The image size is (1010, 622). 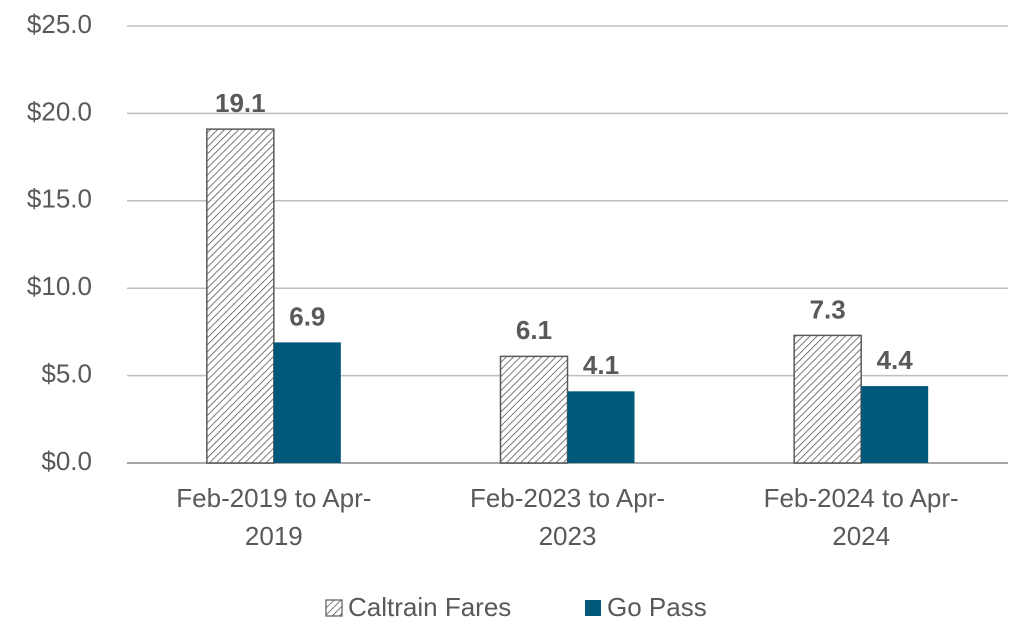 I want to click on y-tick-label: $25.0, so click(x=59, y=24).